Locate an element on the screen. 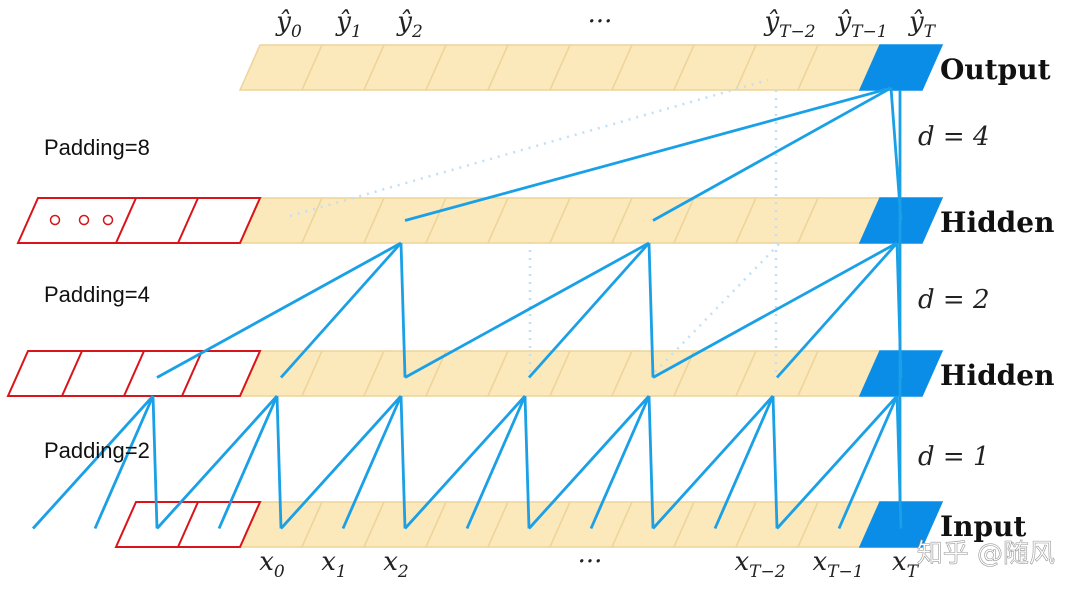  node-label: ŷT−2 is located at coordinates (789, 24).